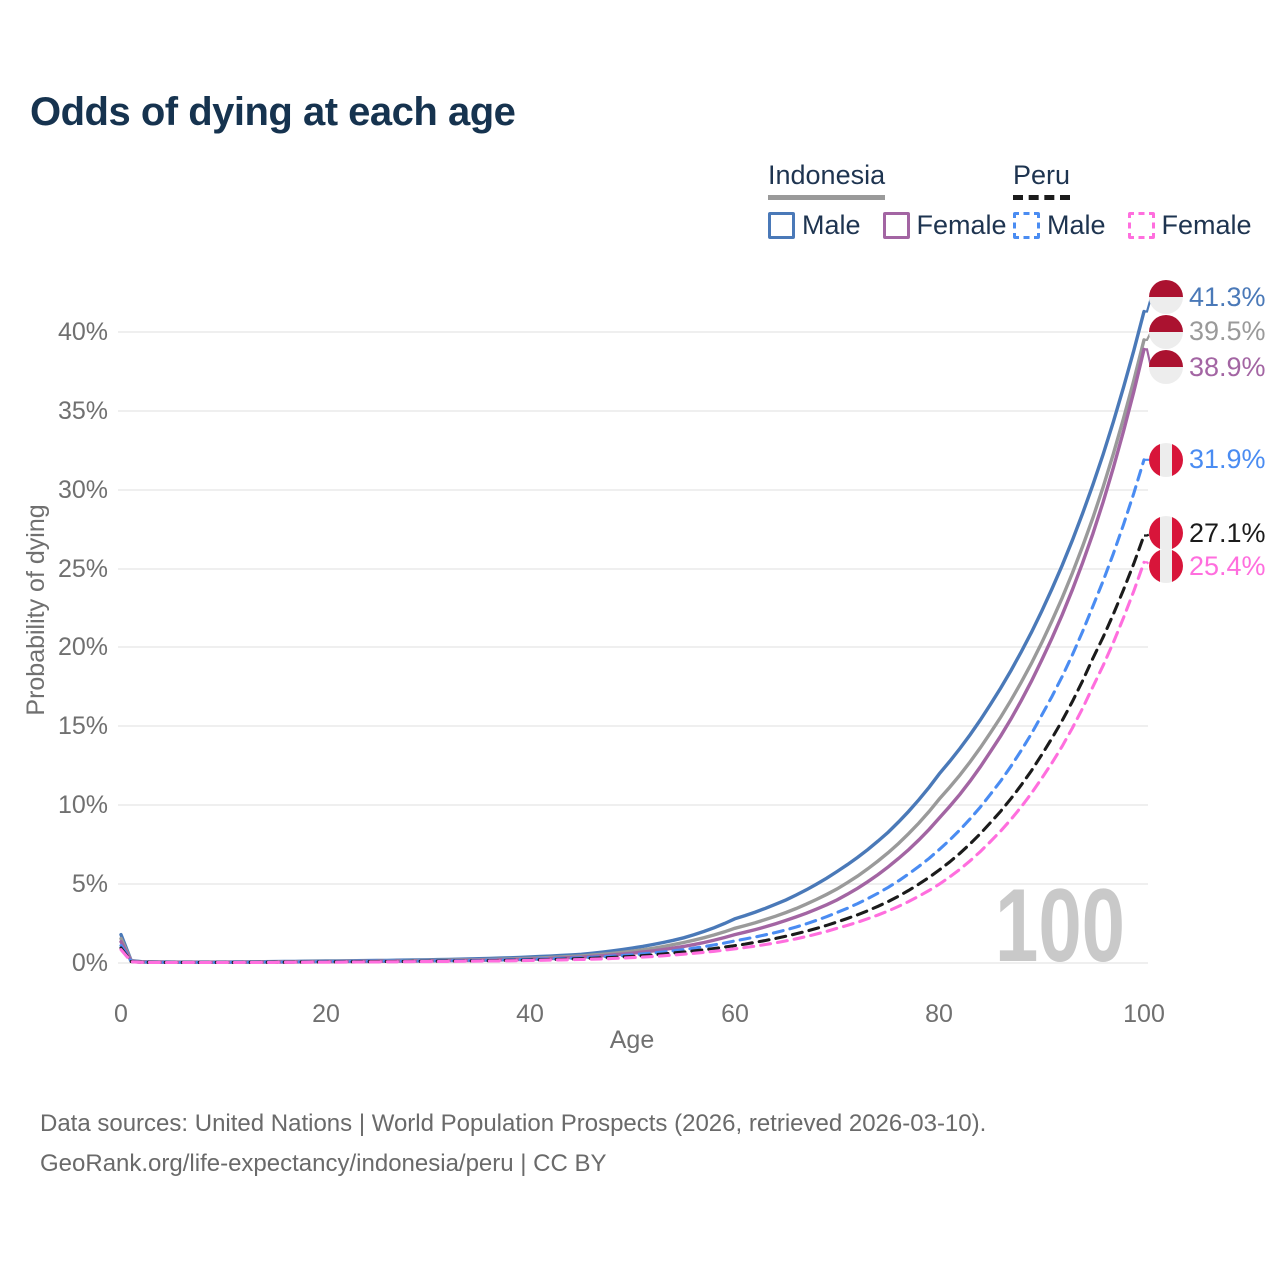 The width and height of the screenshot is (1280, 1280). I want to click on y-tick: 35%, so click(83, 411).